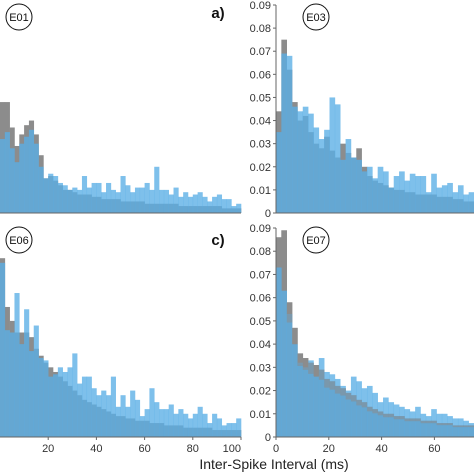  What do you see at coordinates (381, 449) in the screenshot?
I see `e07-x-tick-label: 40` at bounding box center [381, 449].